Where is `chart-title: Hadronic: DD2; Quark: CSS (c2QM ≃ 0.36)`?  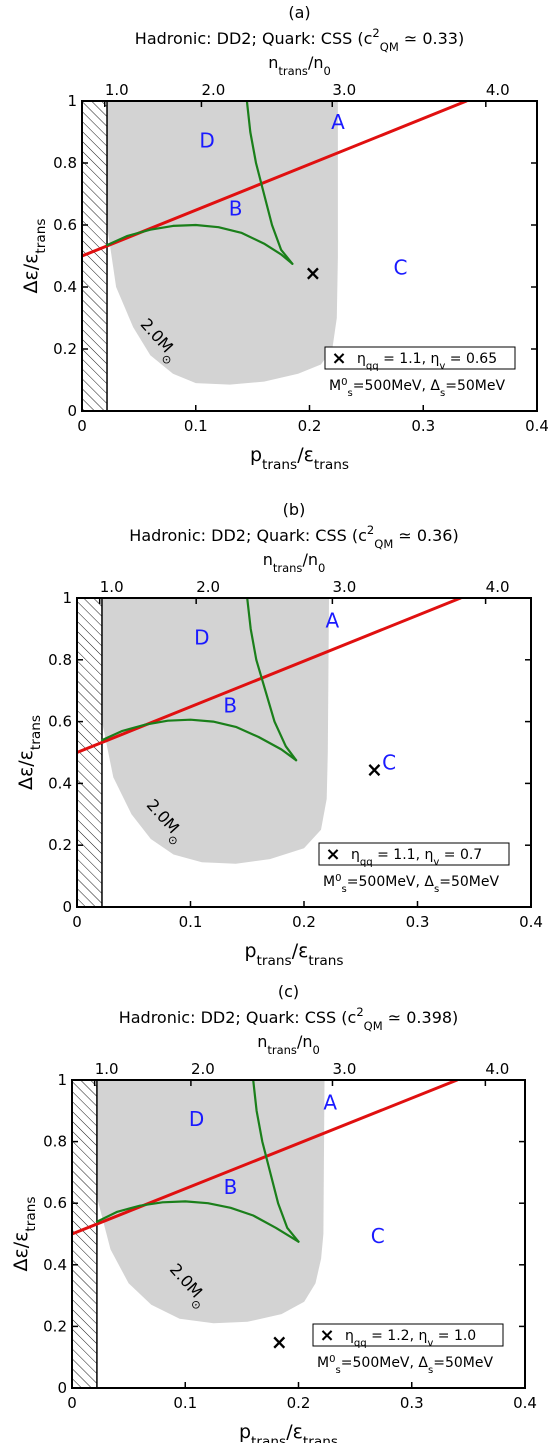
chart-title: Hadronic: DD2; Quark: CSS (c2QM ≃ 0.36) is located at coordinates (293, 537).